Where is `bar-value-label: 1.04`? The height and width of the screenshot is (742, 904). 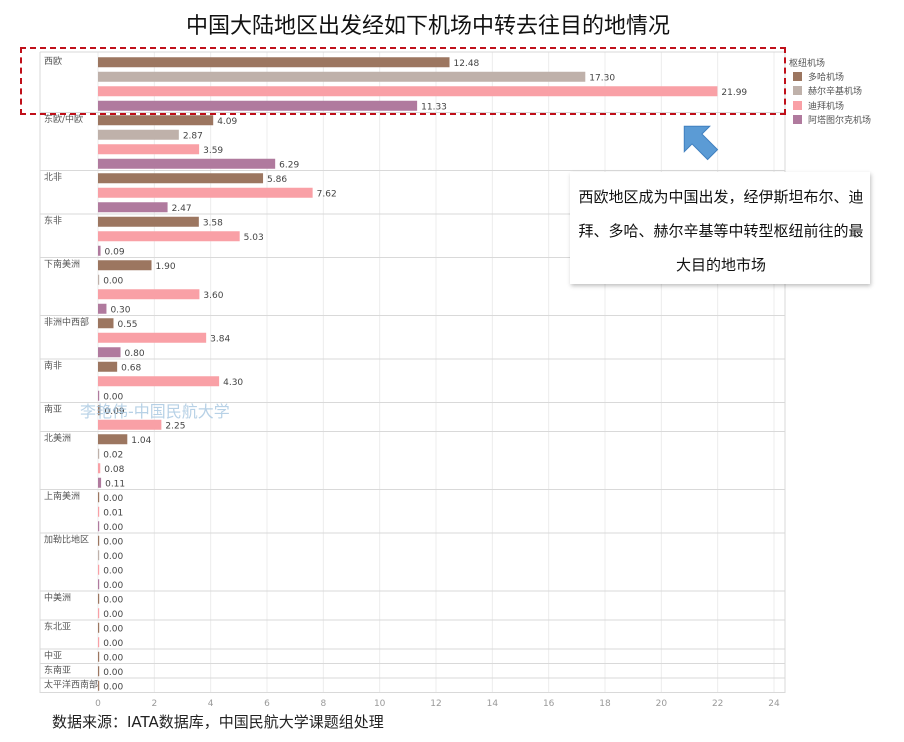
bar-value-label: 1.04 is located at coordinates (141, 441).